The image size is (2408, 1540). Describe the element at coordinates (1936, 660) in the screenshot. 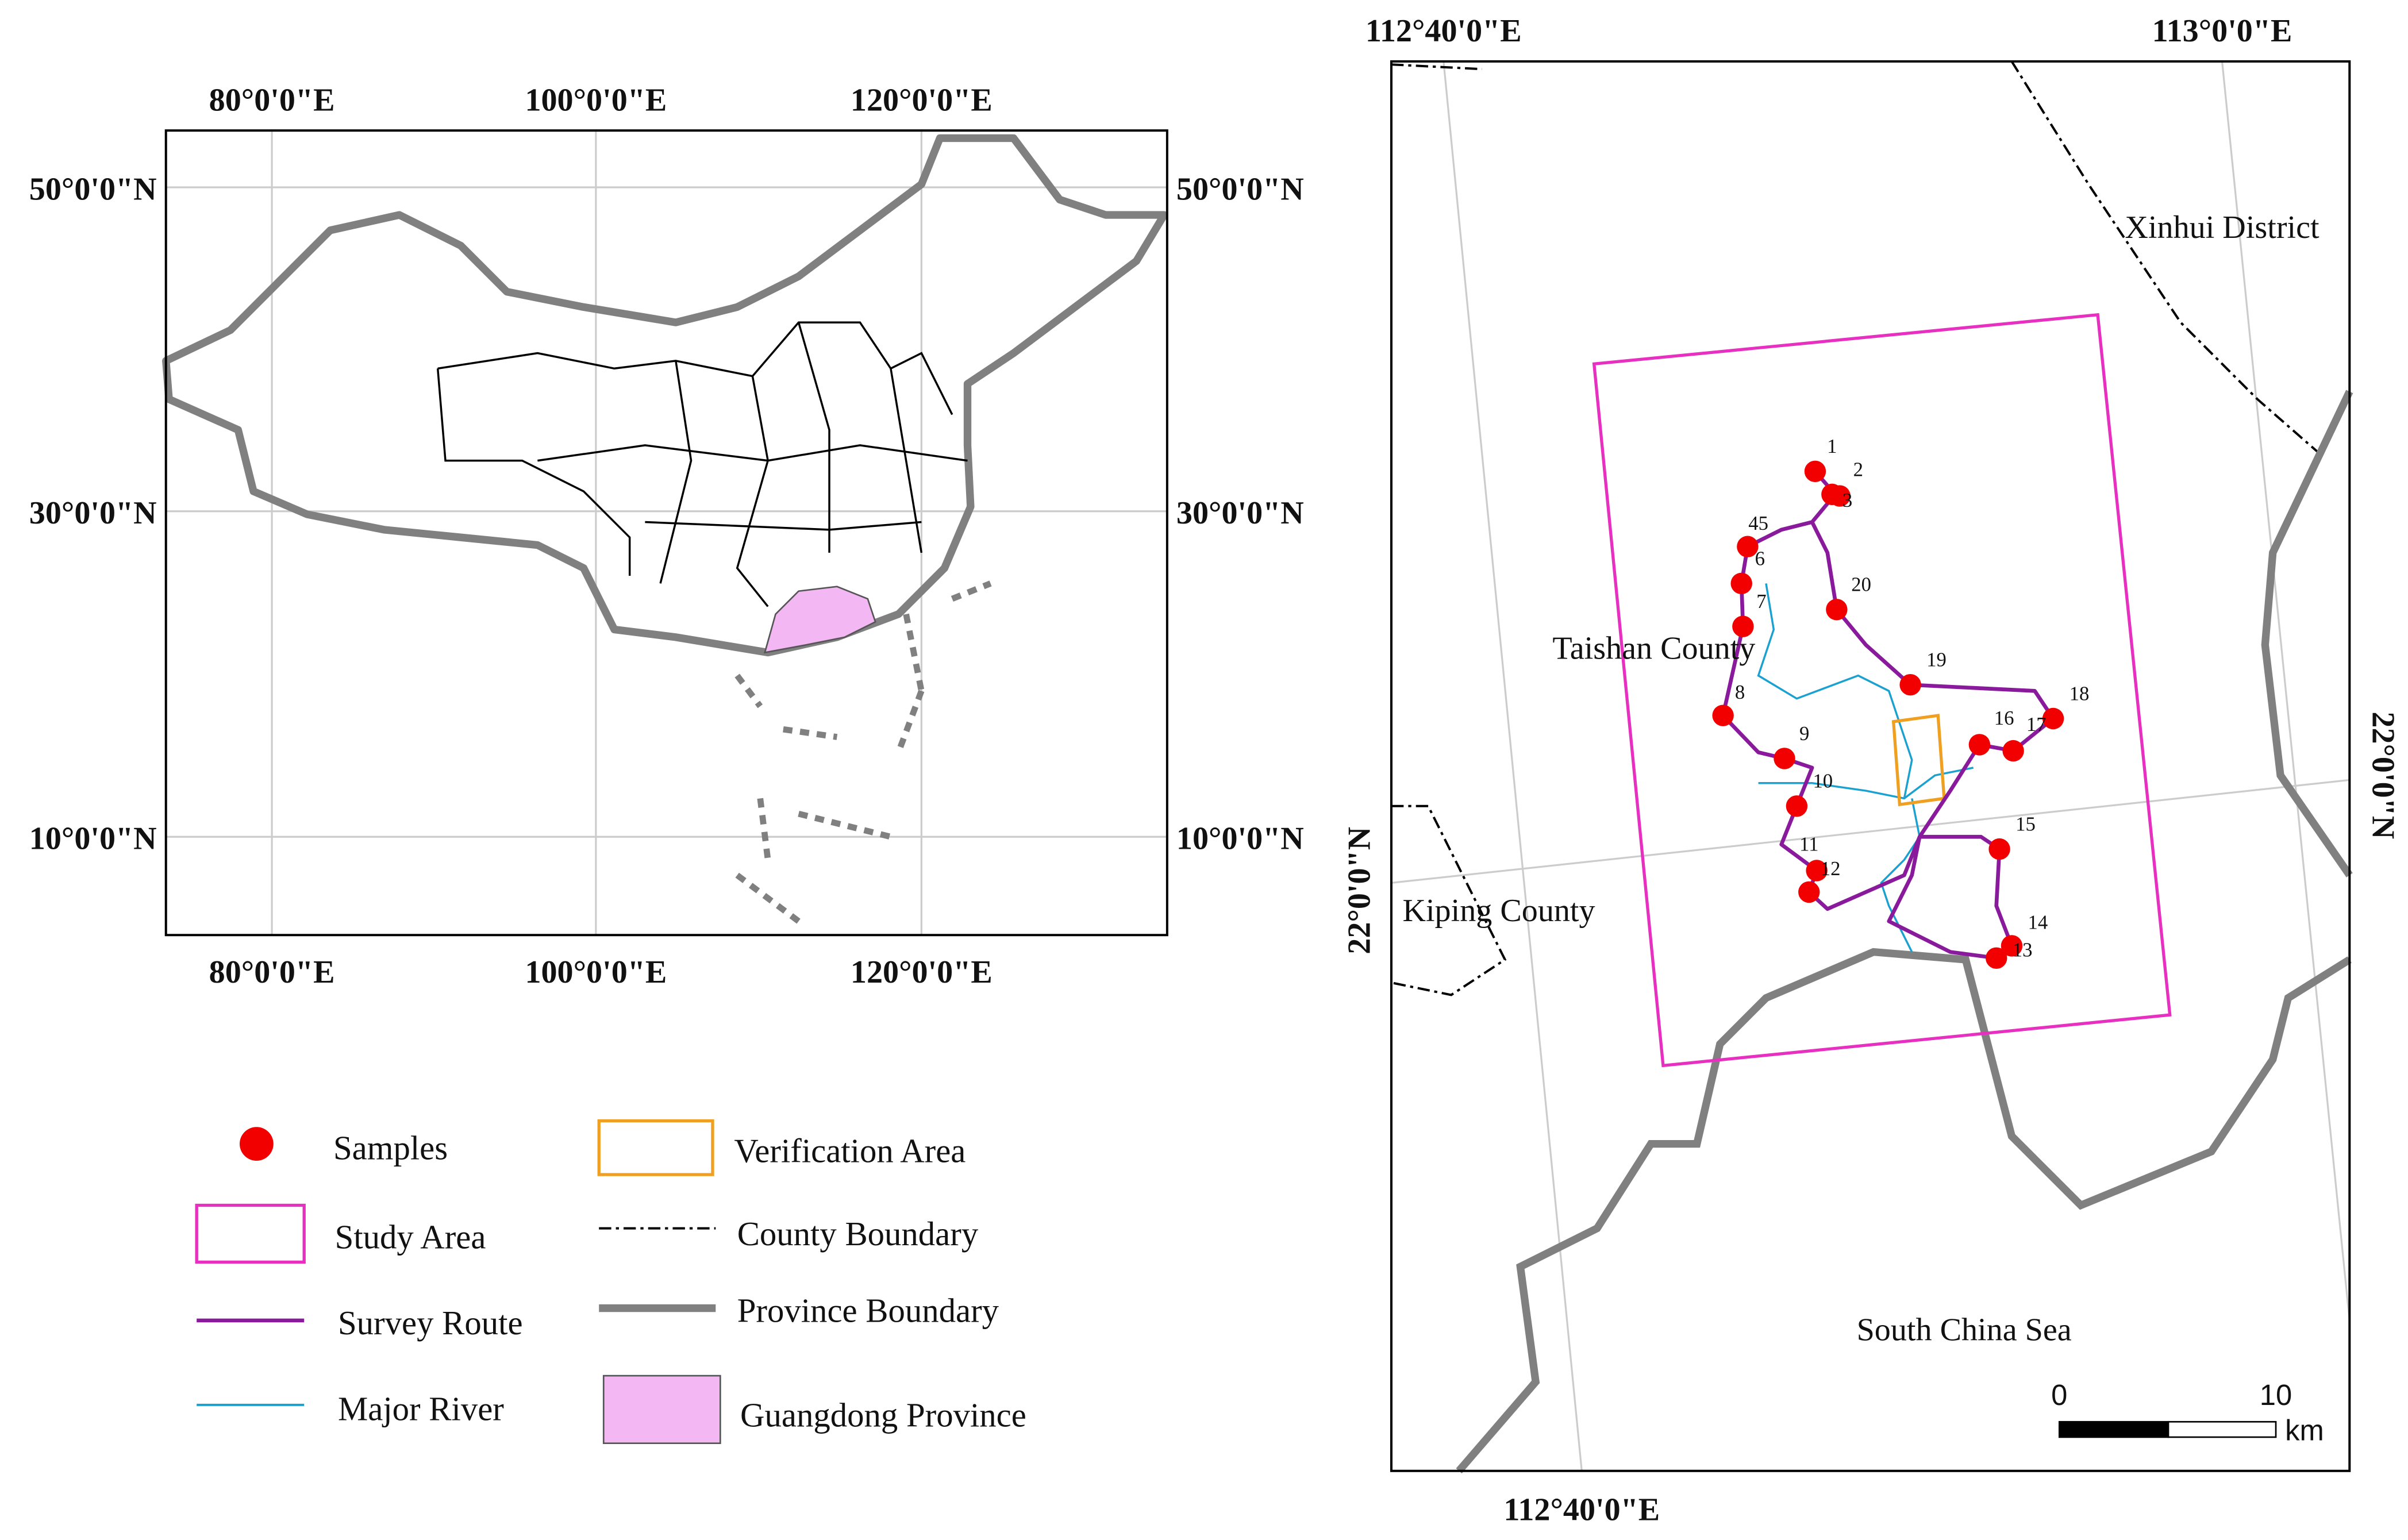

I see `sample-label: 19` at that location.